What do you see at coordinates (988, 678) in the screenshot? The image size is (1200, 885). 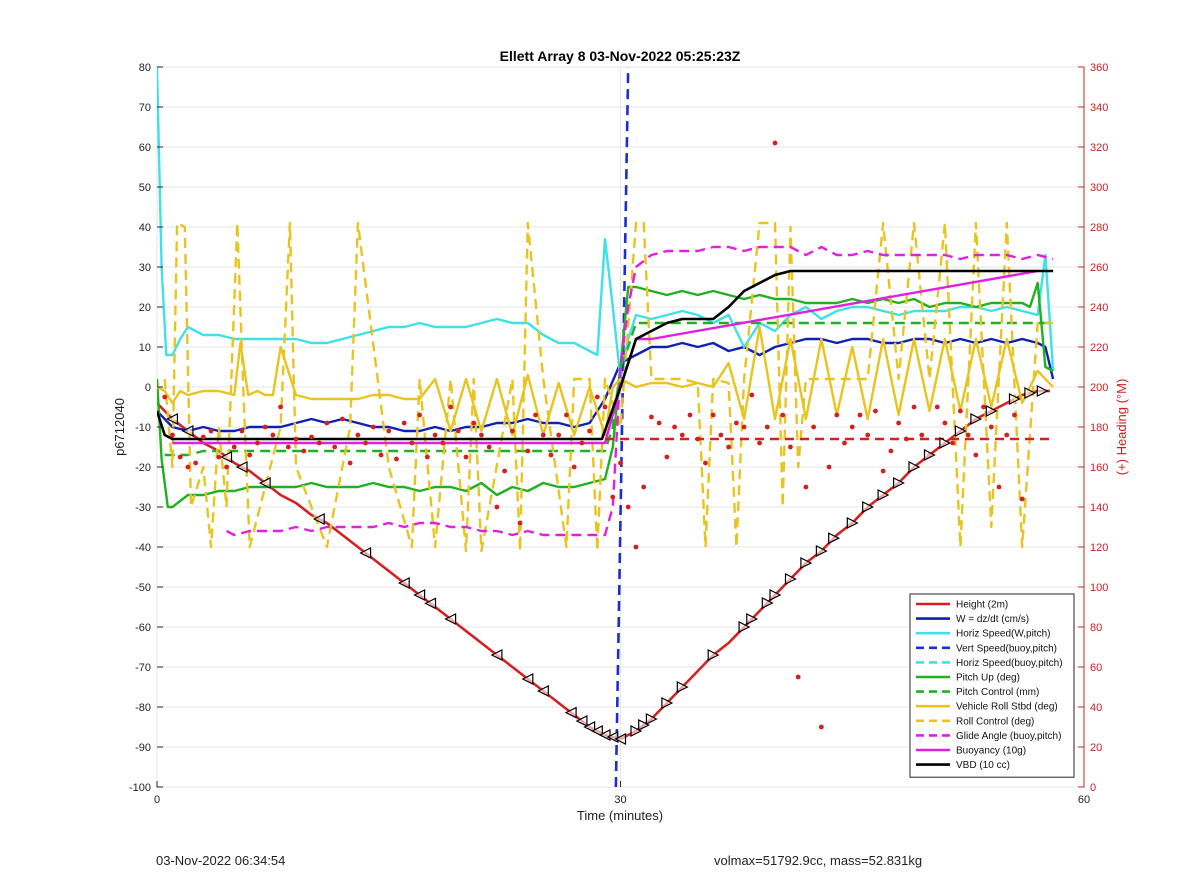 I see `legend-label: Pitch Up (deg)` at bounding box center [988, 678].